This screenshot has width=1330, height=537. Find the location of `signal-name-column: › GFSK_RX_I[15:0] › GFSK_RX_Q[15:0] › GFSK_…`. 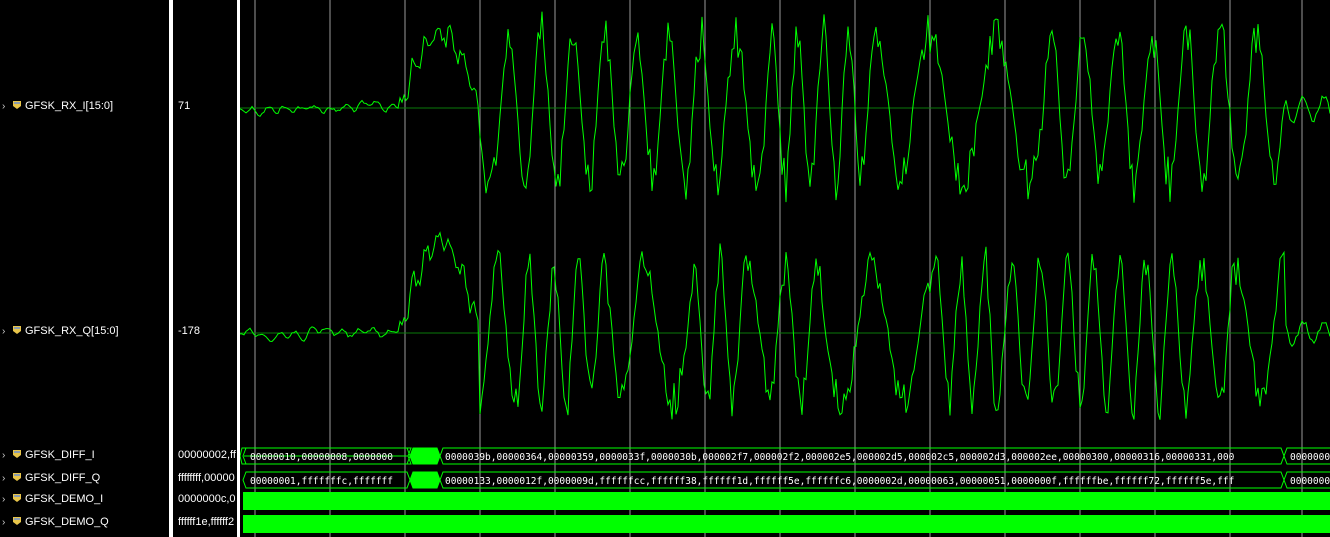

signal-name-column: › GFSK_RX_I[15:0] › GFSK_RX_Q[15:0] › GFSK_… is located at coordinates (84, 268).